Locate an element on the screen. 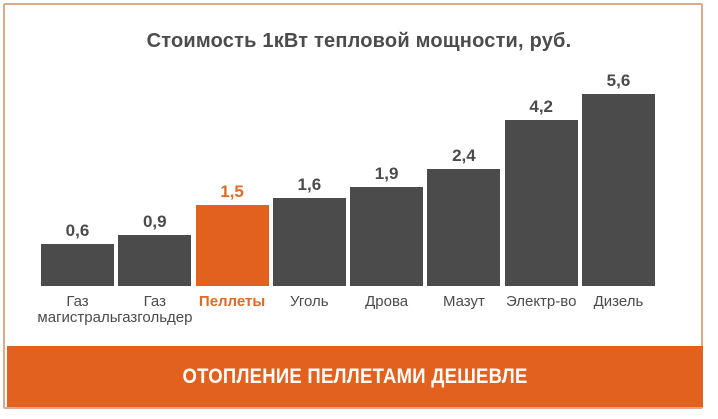 The width and height of the screenshot is (718, 419). bar-column: 1,5 Пеллеты is located at coordinates (232, 245).